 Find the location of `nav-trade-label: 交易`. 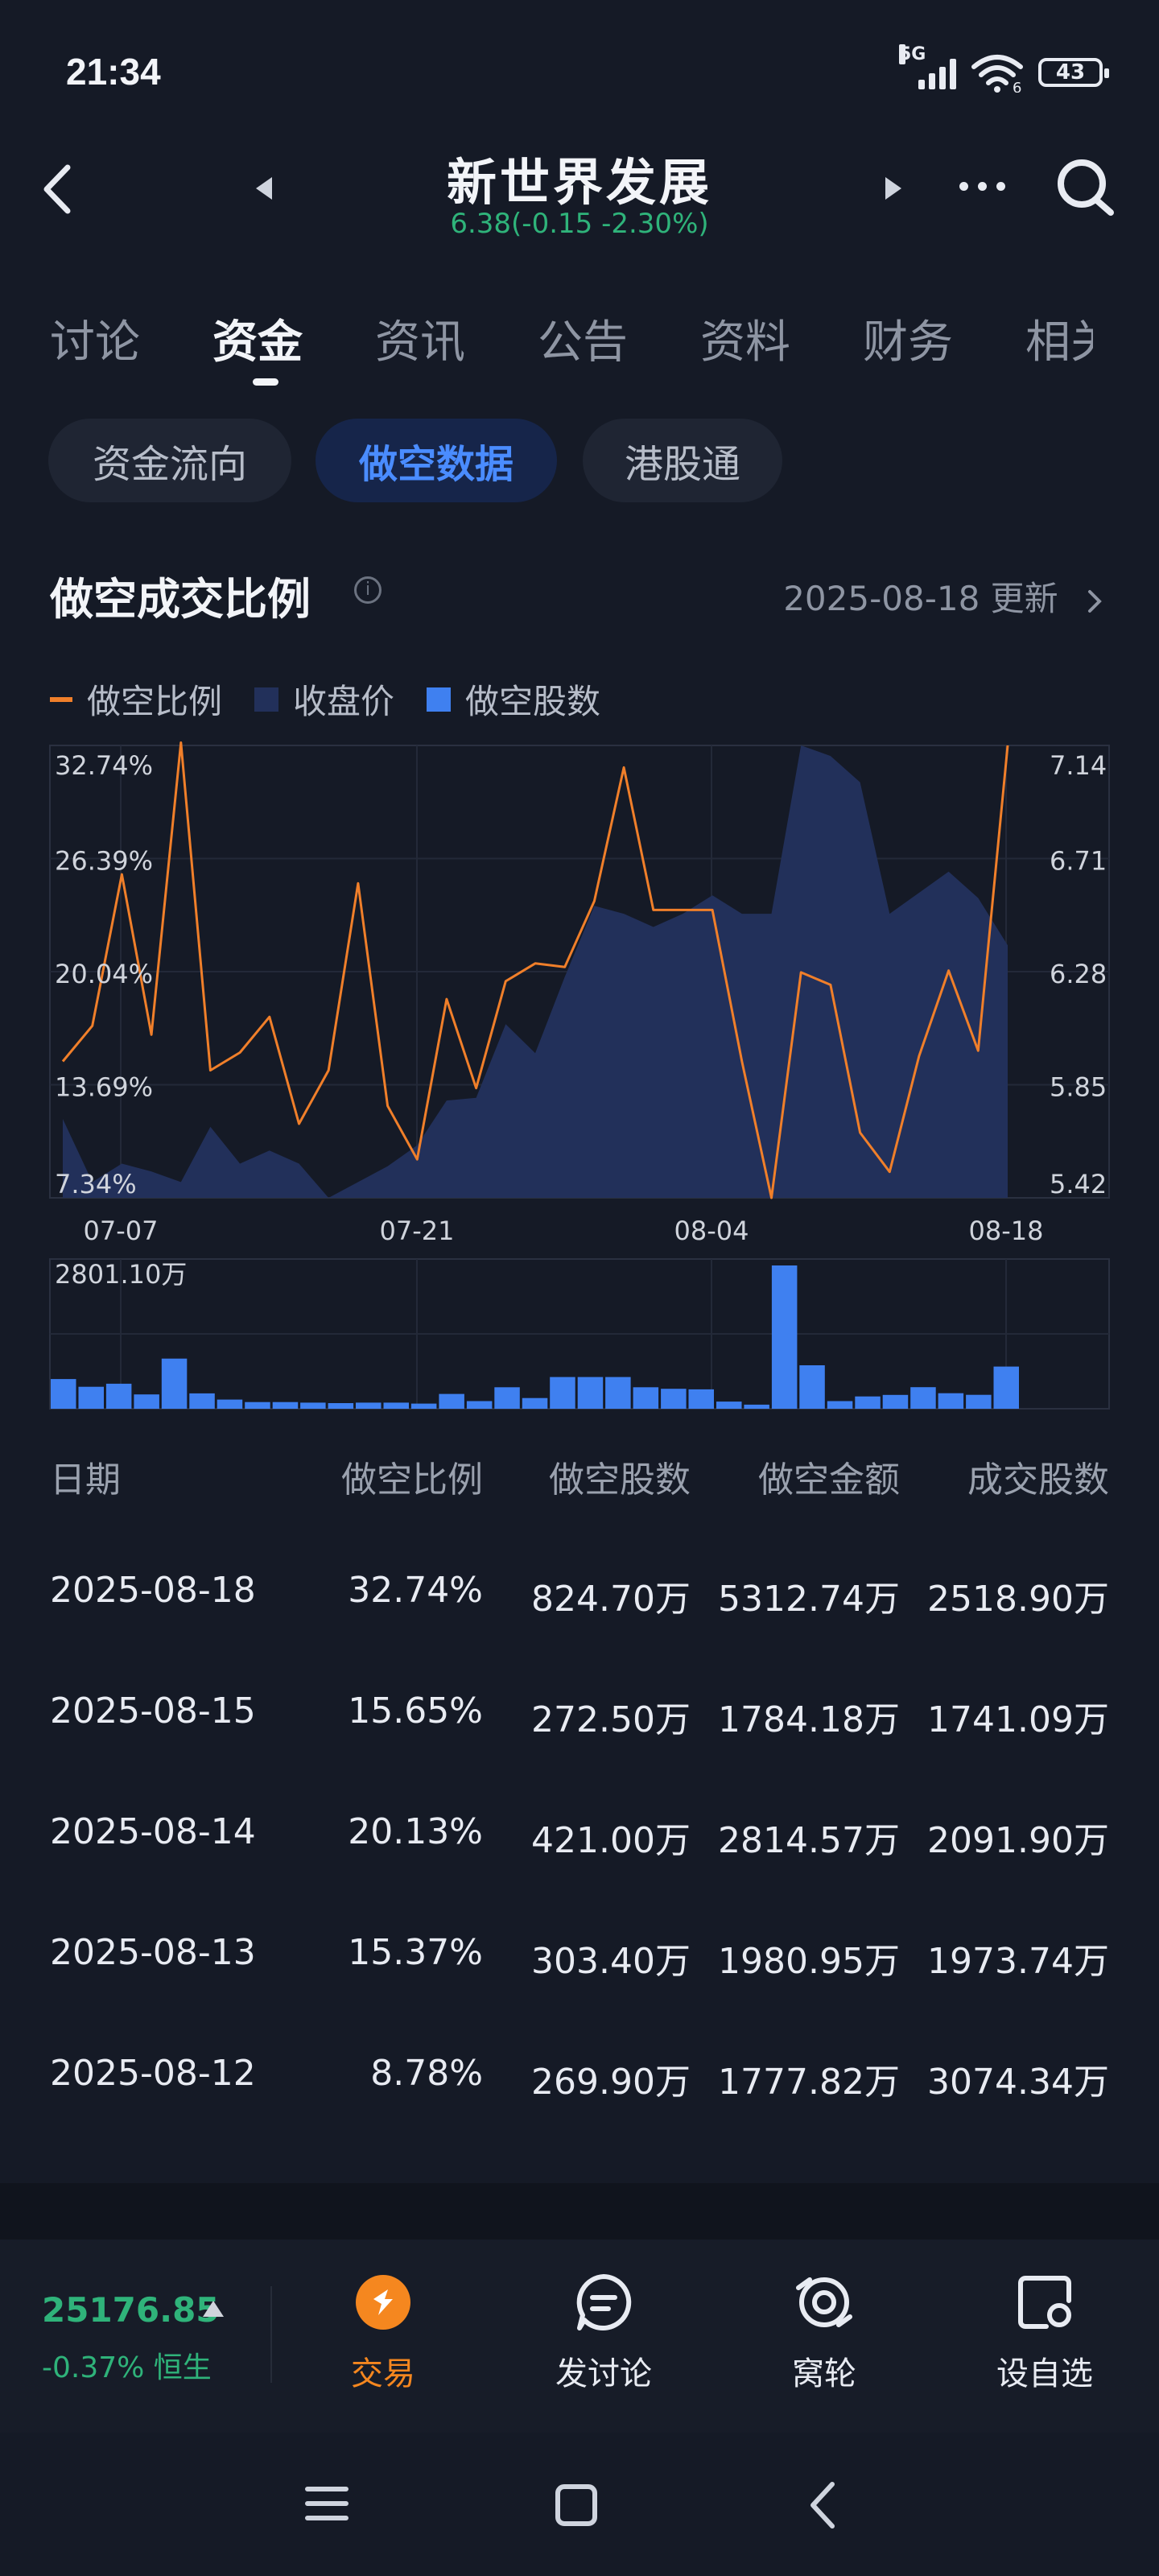

nav-trade-label: 交易 is located at coordinates (383, 2373).